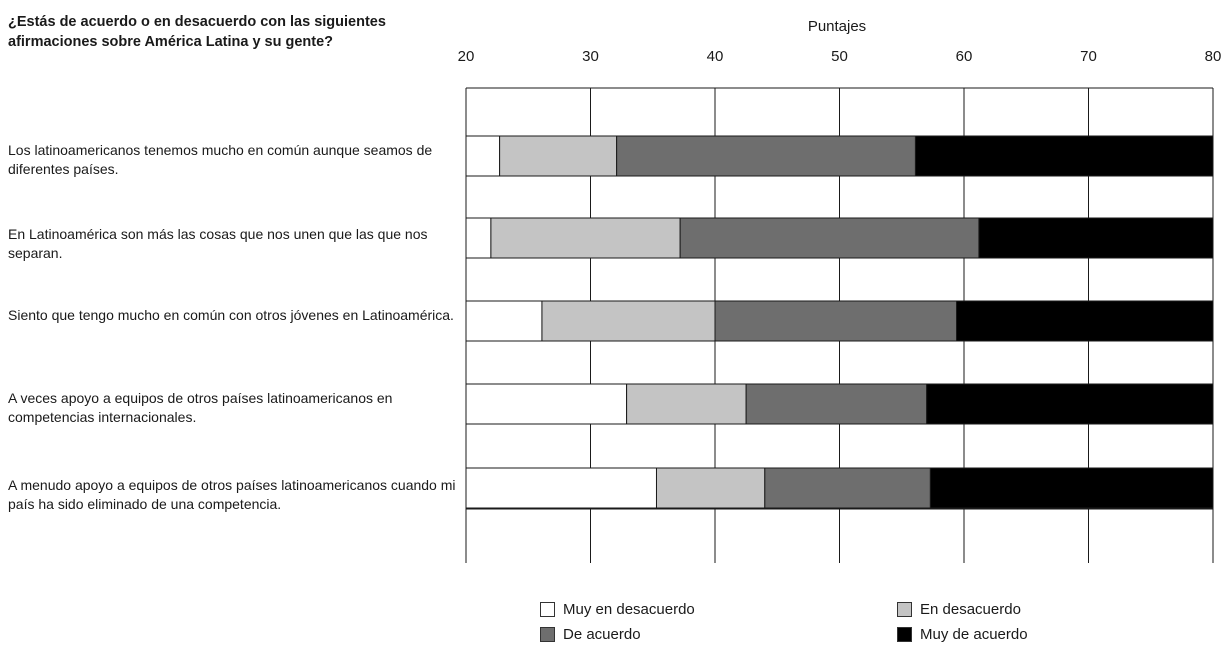 The width and height of the screenshot is (1224, 651). I want to click on x-tick-label: 50, so click(839, 56).